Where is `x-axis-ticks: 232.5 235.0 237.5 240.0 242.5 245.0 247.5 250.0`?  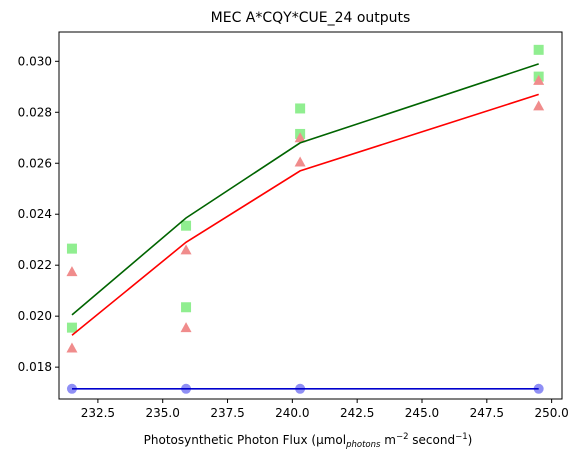
x-axis-ticks: 232.5 235.0 237.5 240.0 242.5 245.0 247.5 250.0 is located at coordinates (325, 409).